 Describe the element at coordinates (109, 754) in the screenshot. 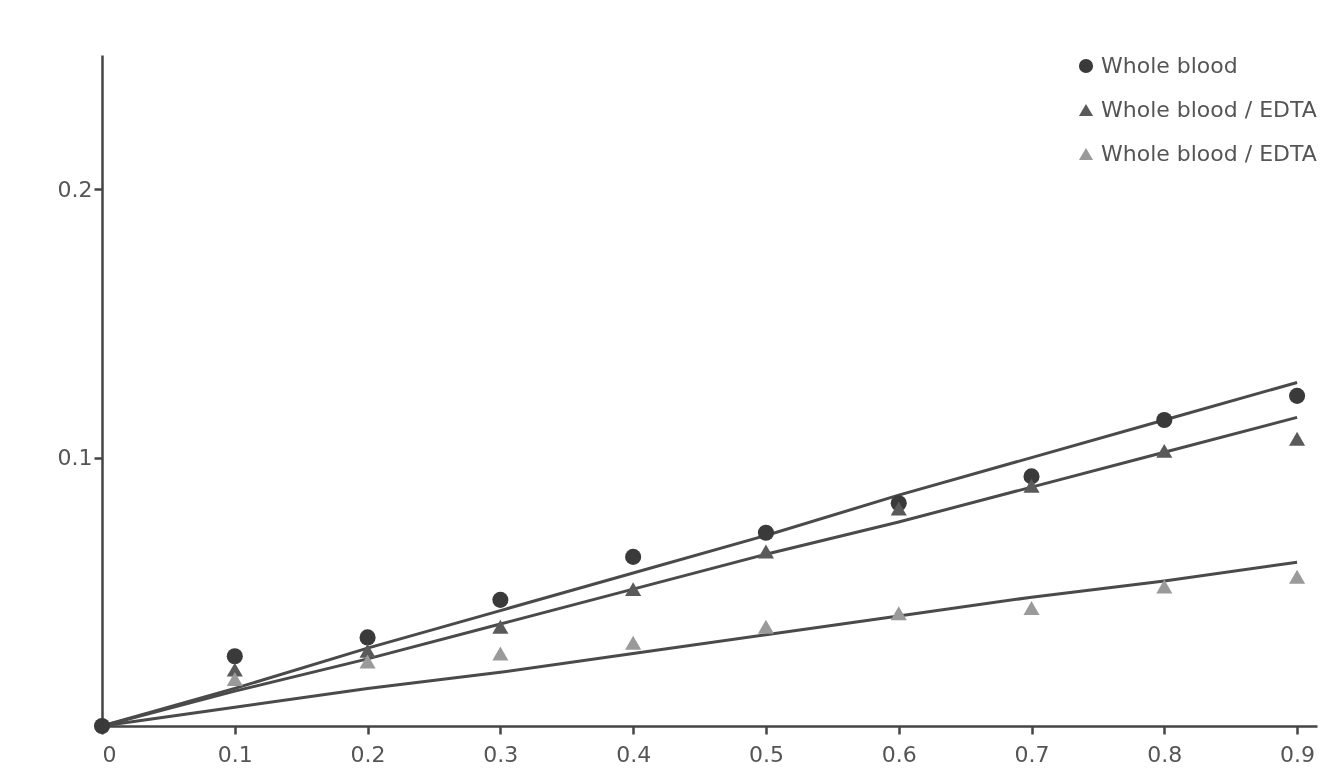

I see `x-tick-label: 0` at that location.